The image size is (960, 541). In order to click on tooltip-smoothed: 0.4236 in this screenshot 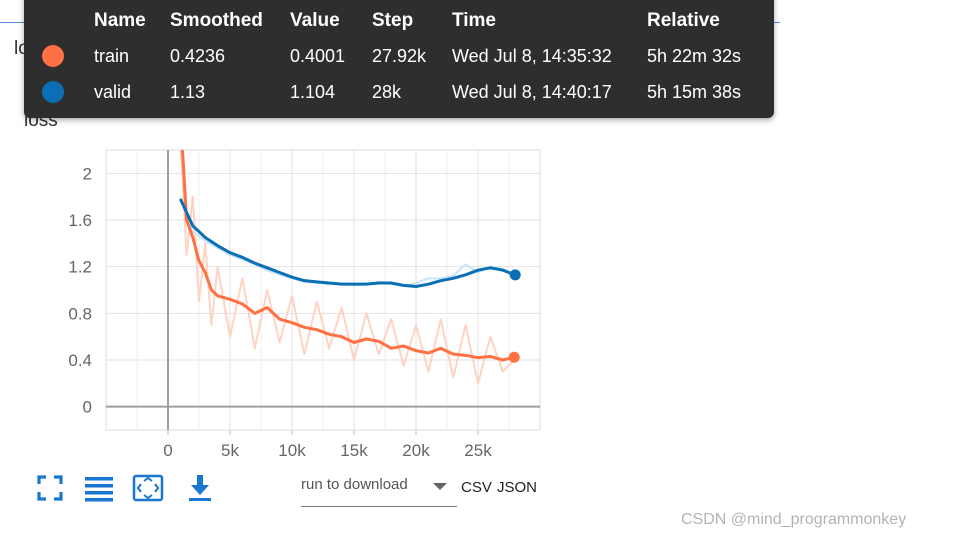, I will do `click(198, 55)`.